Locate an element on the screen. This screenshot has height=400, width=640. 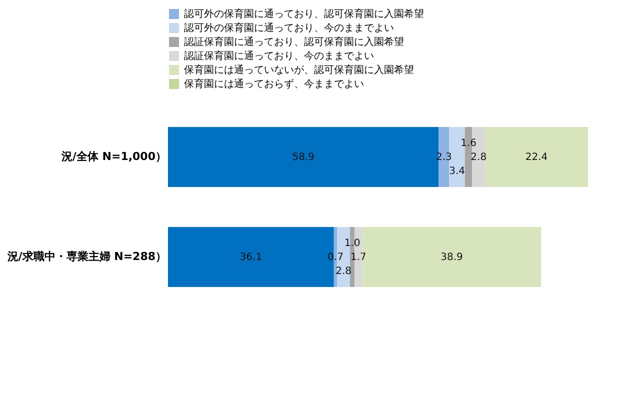
legend-label: 保育園には通っていないが、認可保育園に入園希望 is located at coordinates (299, 70).